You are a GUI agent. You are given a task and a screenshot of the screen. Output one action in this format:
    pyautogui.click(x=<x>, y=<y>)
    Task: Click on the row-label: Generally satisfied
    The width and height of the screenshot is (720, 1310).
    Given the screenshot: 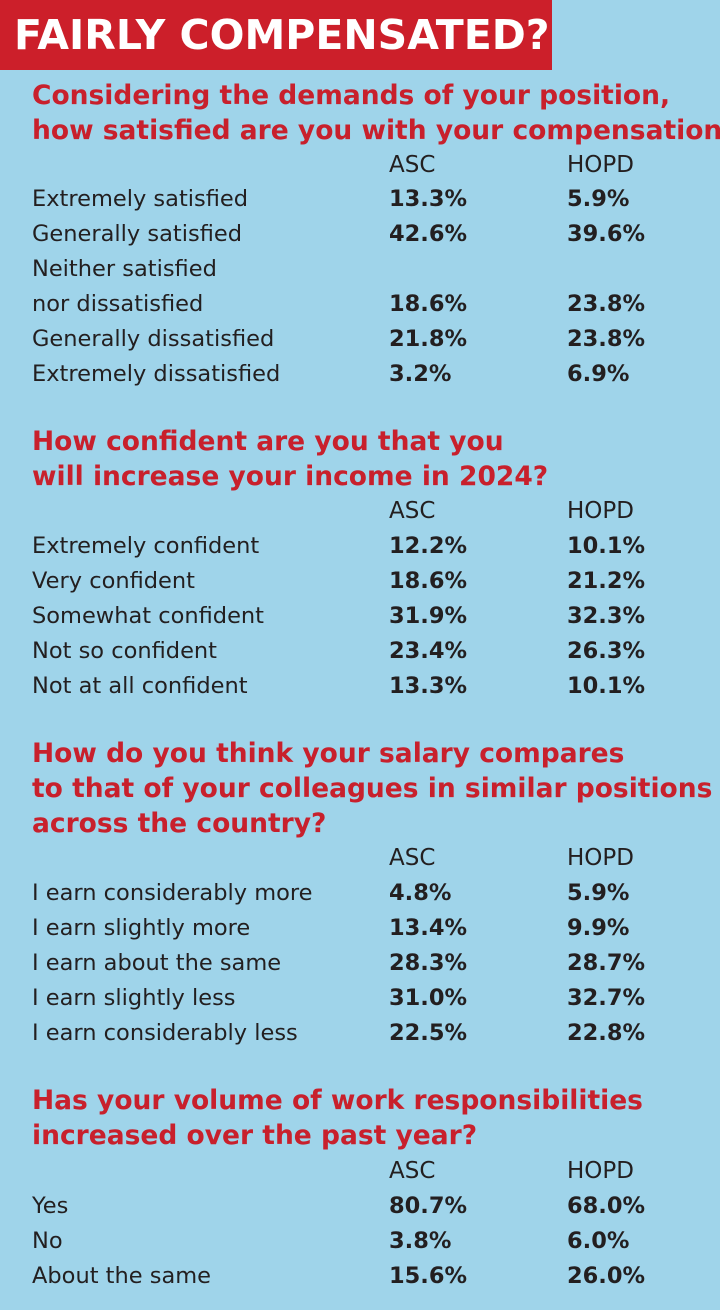 What is the action you would take?
    pyautogui.click(x=137, y=234)
    